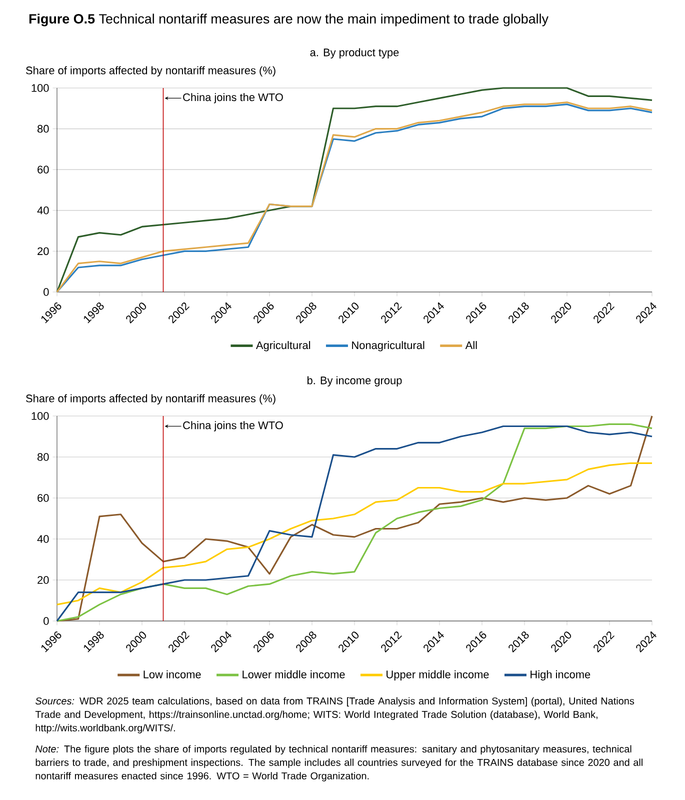  I want to click on legend-label: Low income, so click(172, 674).